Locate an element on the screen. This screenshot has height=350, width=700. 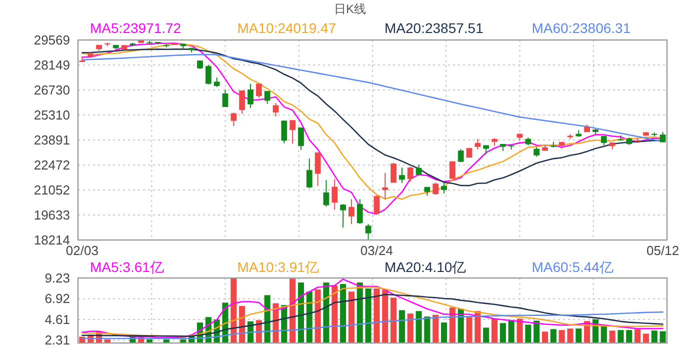
x-tick-label: 05/12 is located at coordinates (663, 250).